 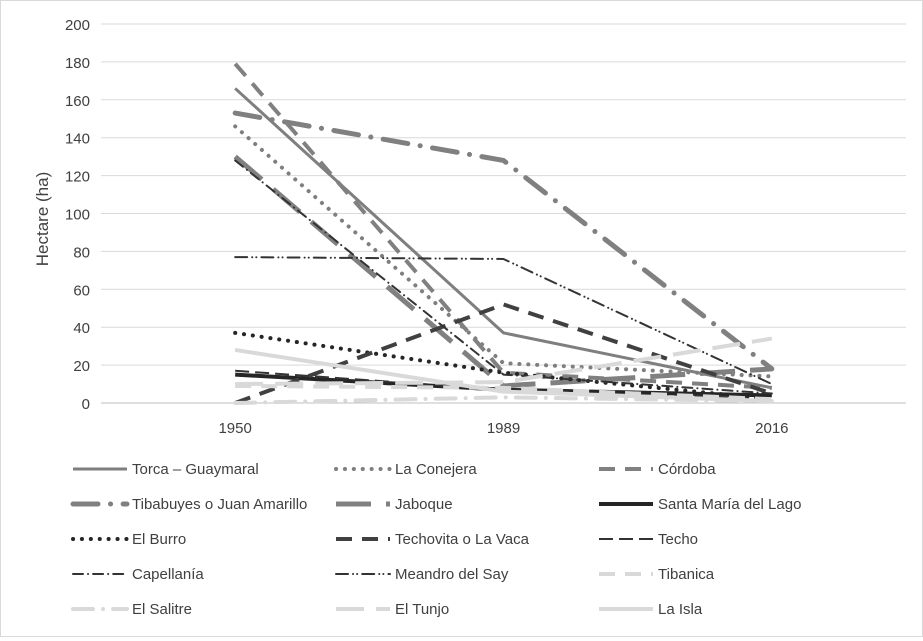 I want to click on legend-label: Tibabuyes o Juan Amarillo, so click(x=219, y=504).